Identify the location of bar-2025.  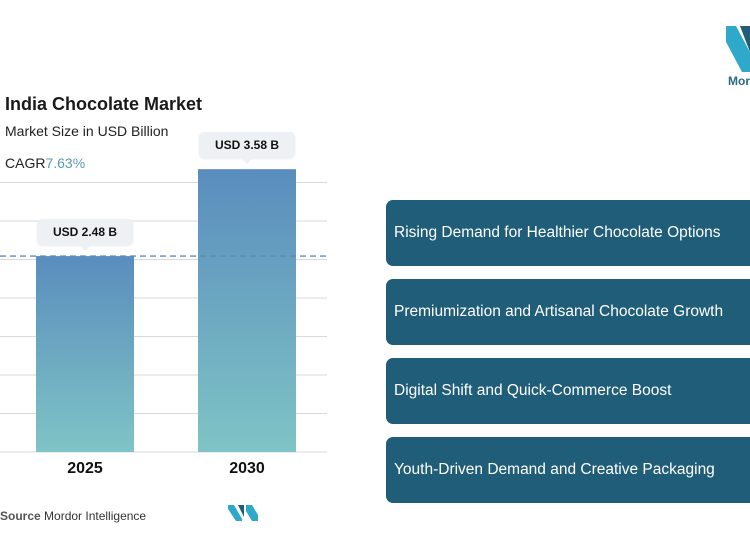
(85, 354).